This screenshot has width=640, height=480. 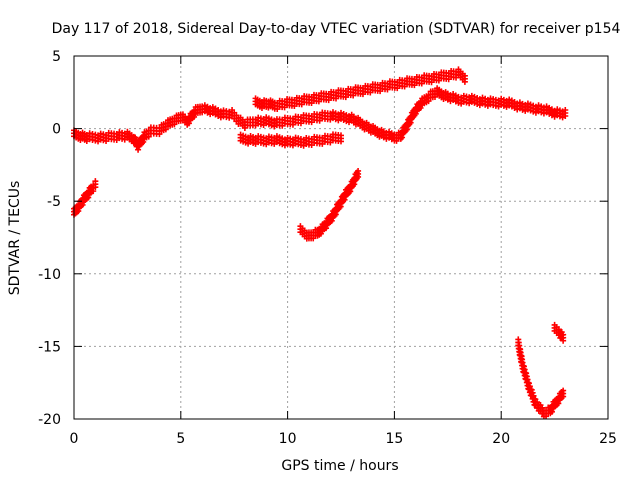 I want to click on y-tick-label: -10, so click(x=49, y=275).